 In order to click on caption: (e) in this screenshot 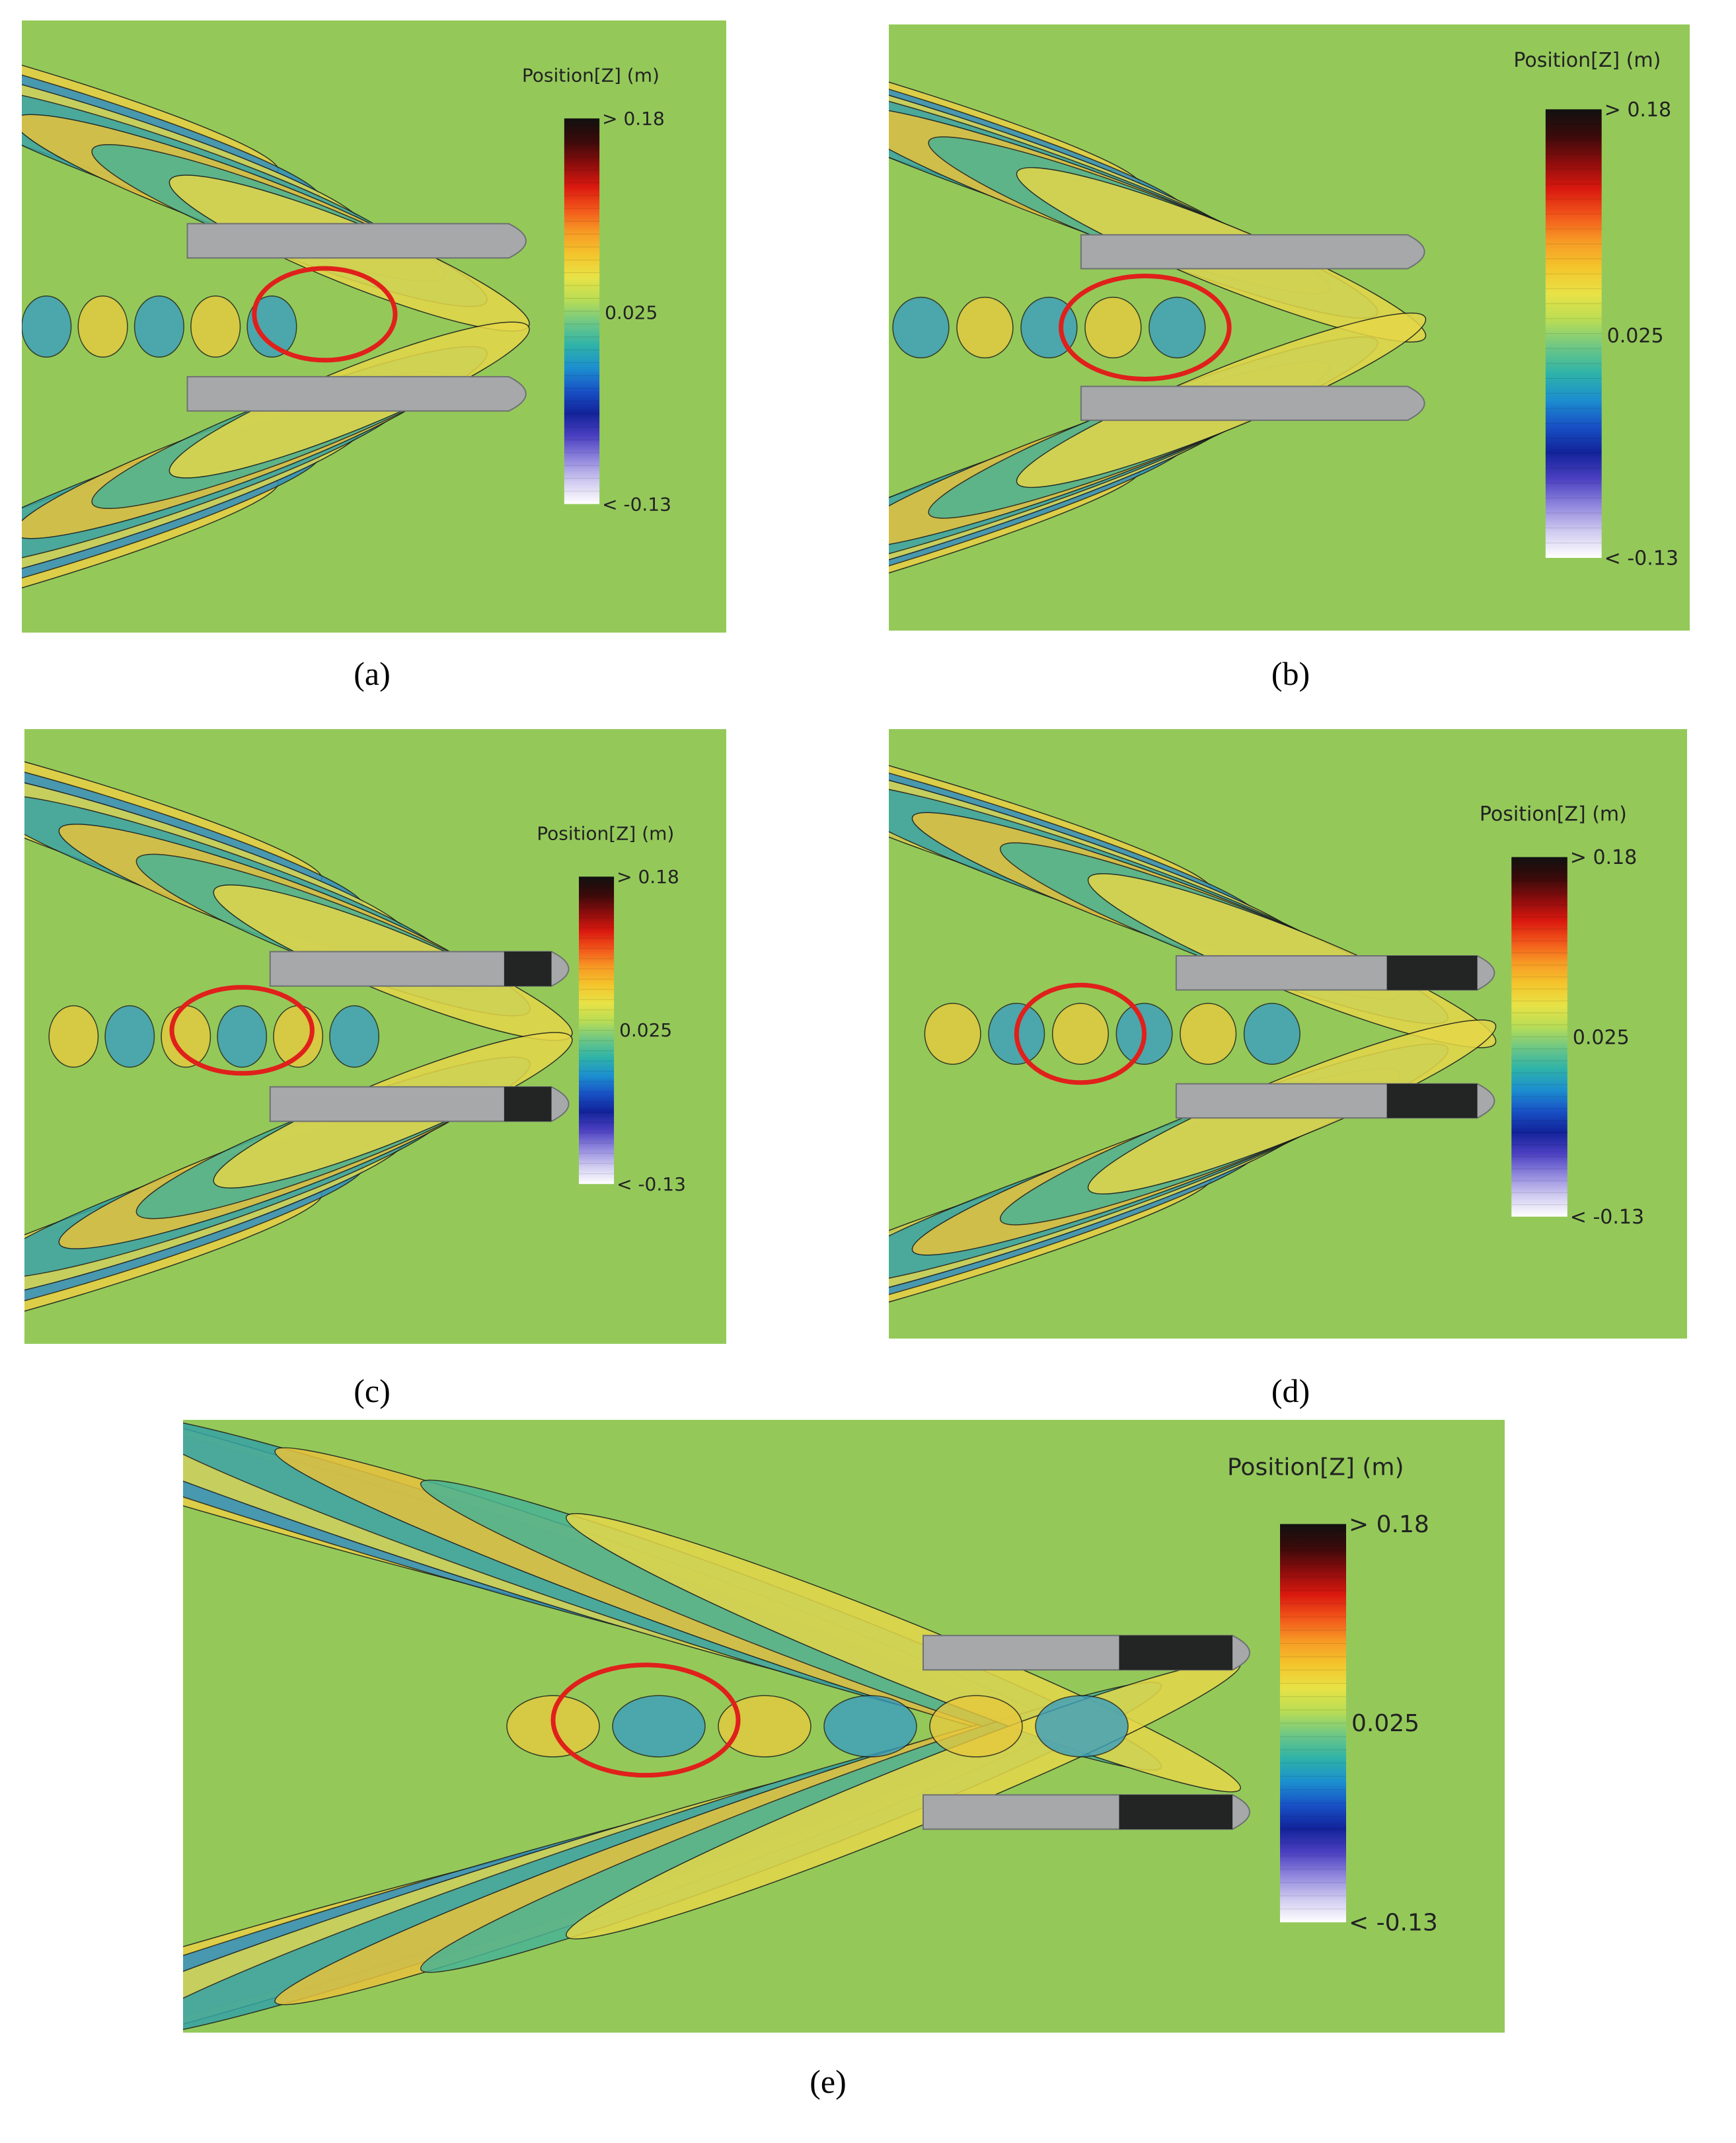, I will do `click(829, 2081)`.